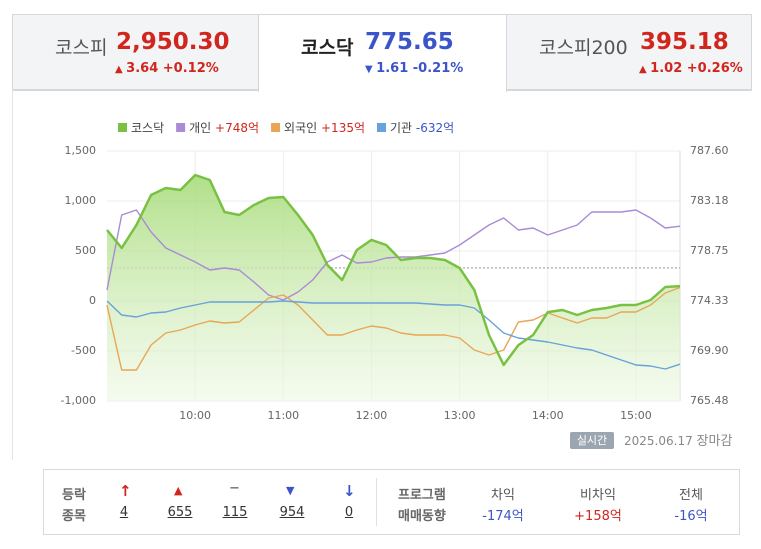 The width and height of the screenshot is (761, 549). What do you see at coordinates (125, 491) in the screenshot?
I see `icon-upper: ↑` at bounding box center [125, 491].